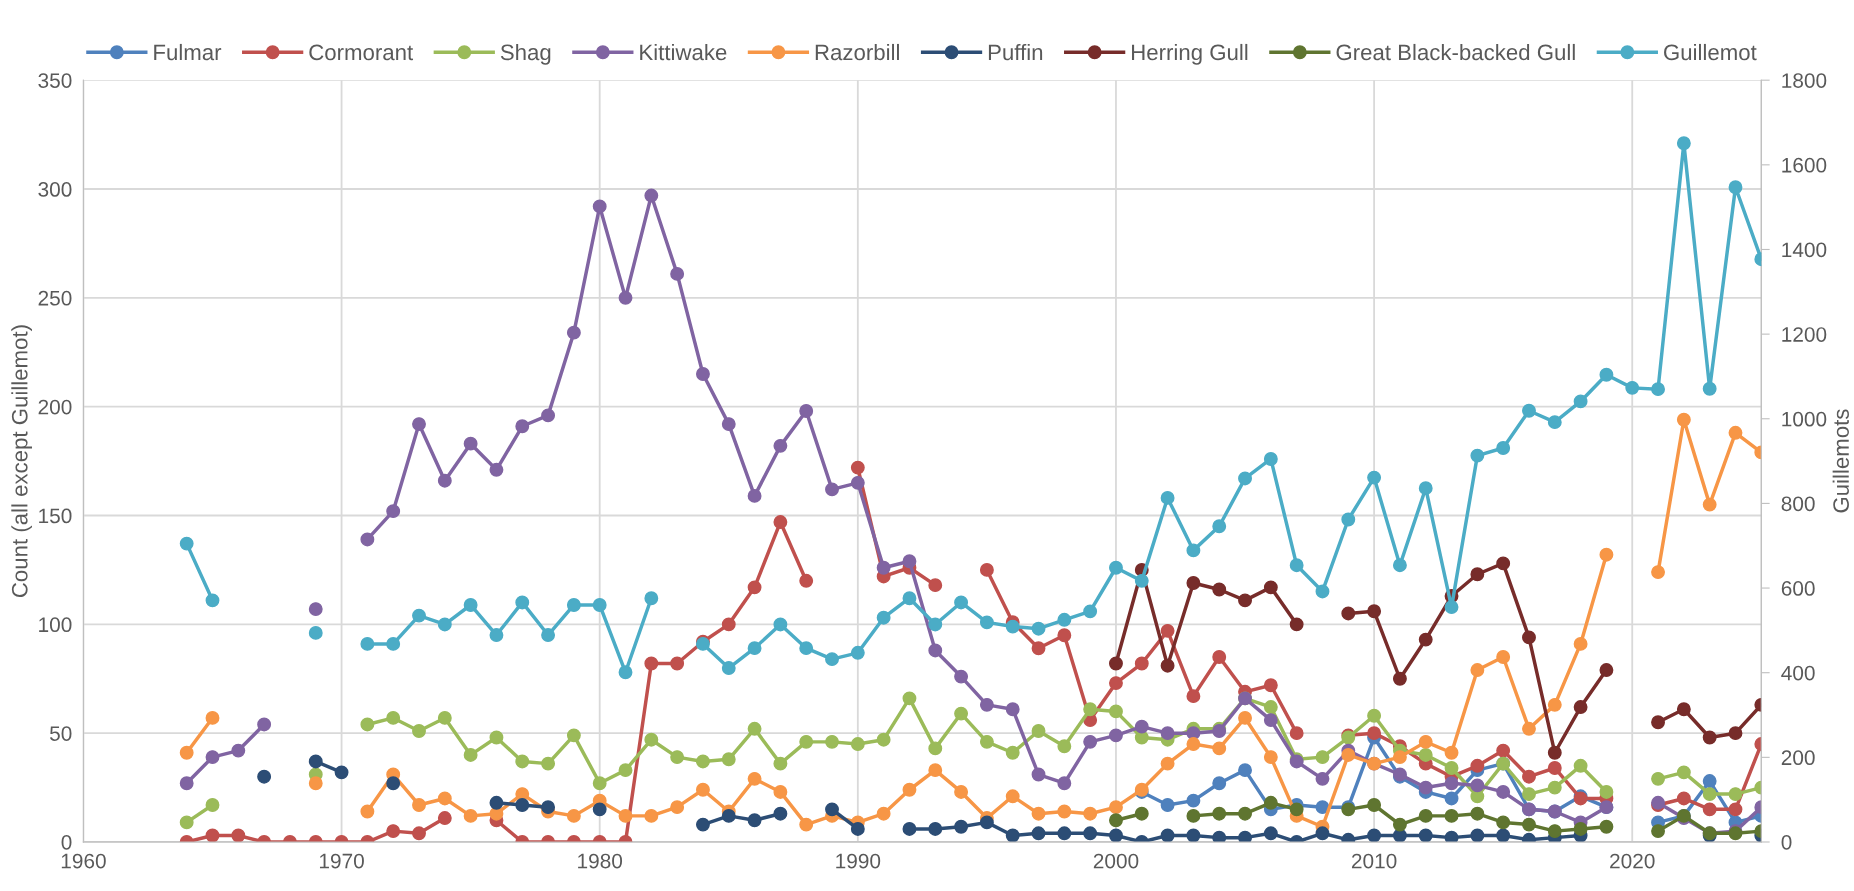 This screenshot has height=891, width=1854. What do you see at coordinates (55, 298) in the screenshot?
I see `y-tick-label: 250` at bounding box center [55, 298].